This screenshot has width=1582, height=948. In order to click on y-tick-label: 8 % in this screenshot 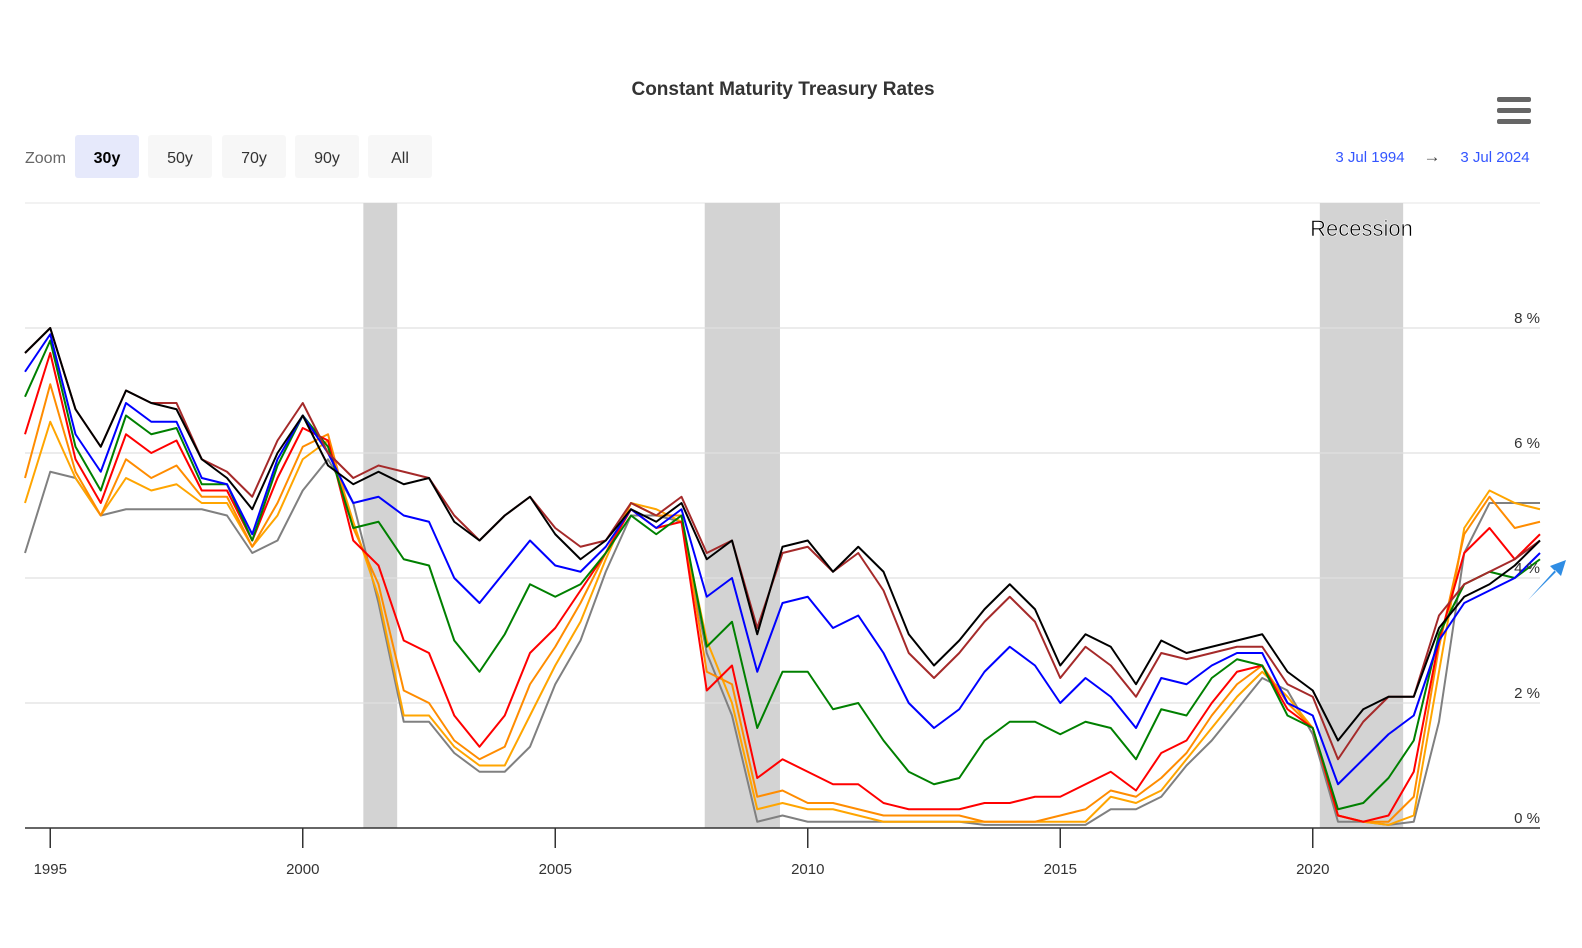, I will do `click(1527, 318)`.